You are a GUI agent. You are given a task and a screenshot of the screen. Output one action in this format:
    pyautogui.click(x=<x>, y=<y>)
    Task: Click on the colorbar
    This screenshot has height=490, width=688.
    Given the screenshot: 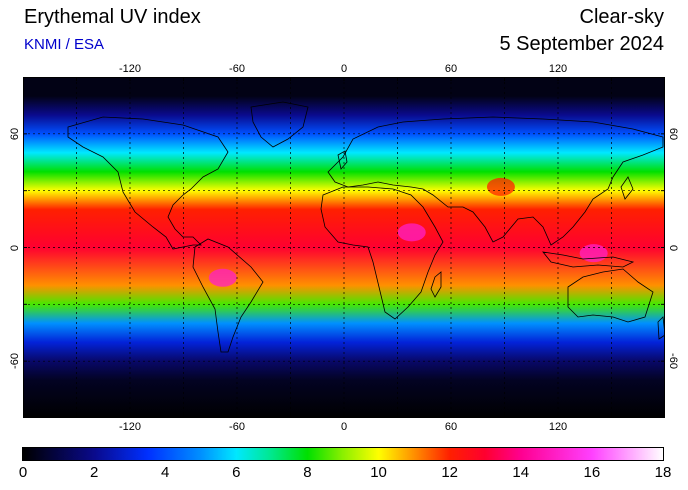 What is the action you would take?
    pyautogui.click(x=343, y=454)
    